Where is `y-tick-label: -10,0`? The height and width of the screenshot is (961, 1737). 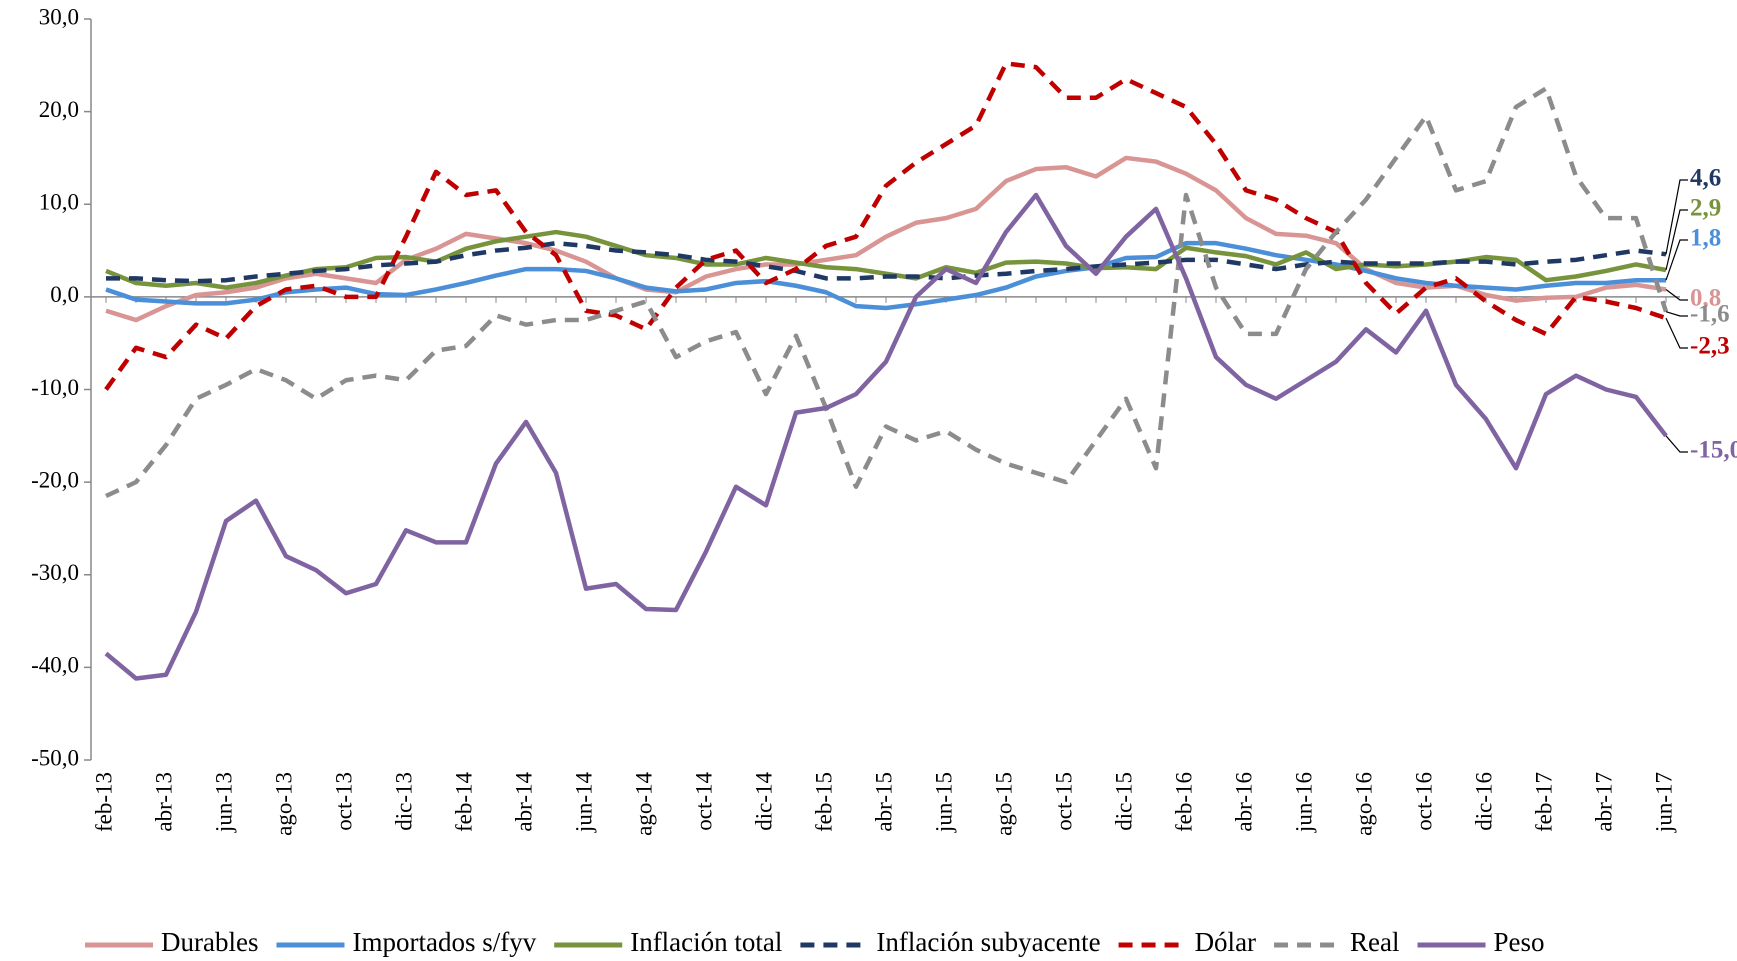 y-tick-label: -10,0 is located at coordinates (55, 387).